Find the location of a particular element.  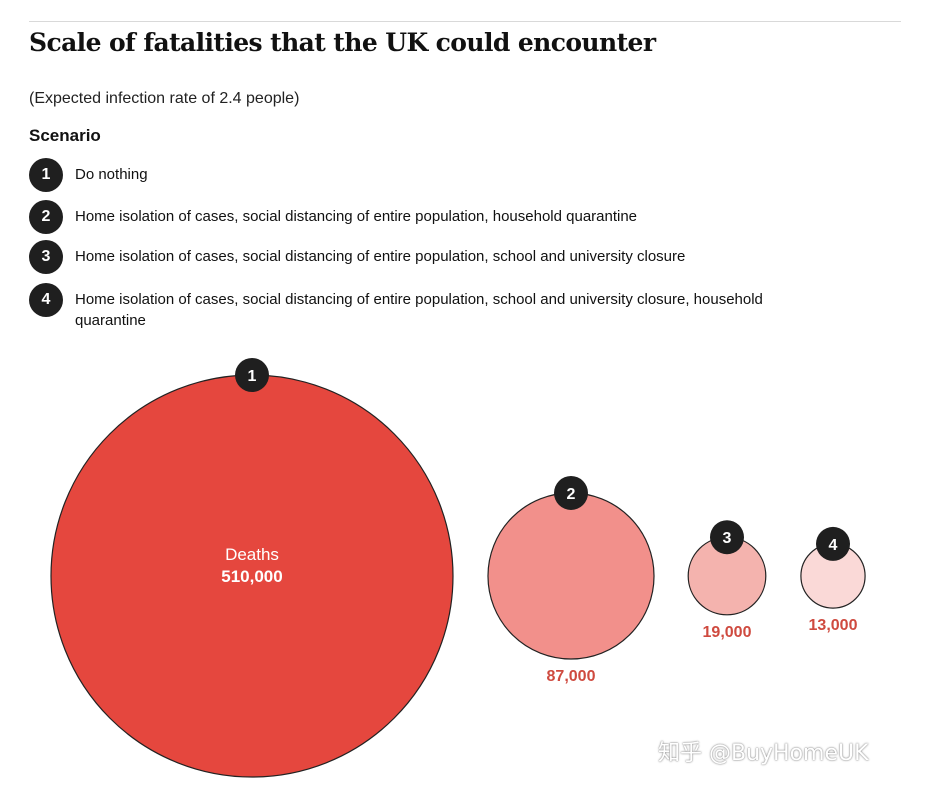

scenario-heading: Scenario is located at coordinates (65, 135).